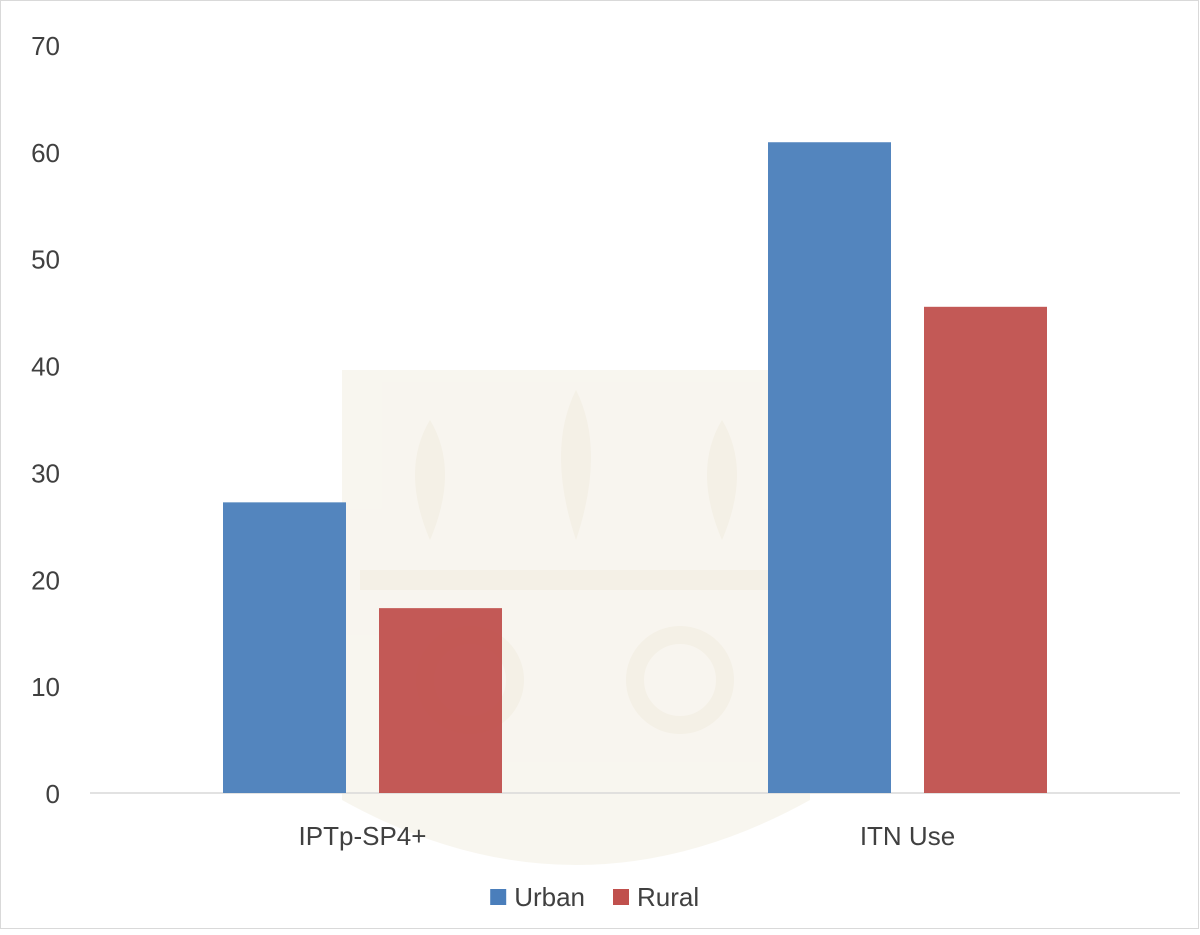  Describe the element at coordinates (621, 897) in the screenshot. I see `legend-swatch-rural` at that location.